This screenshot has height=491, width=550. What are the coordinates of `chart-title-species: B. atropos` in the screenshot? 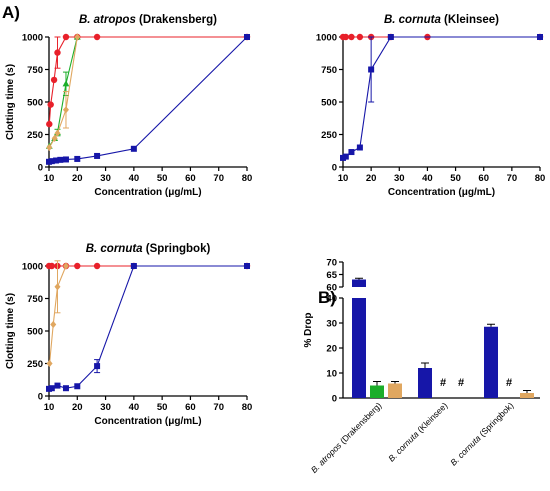 It's located at (107, 20).